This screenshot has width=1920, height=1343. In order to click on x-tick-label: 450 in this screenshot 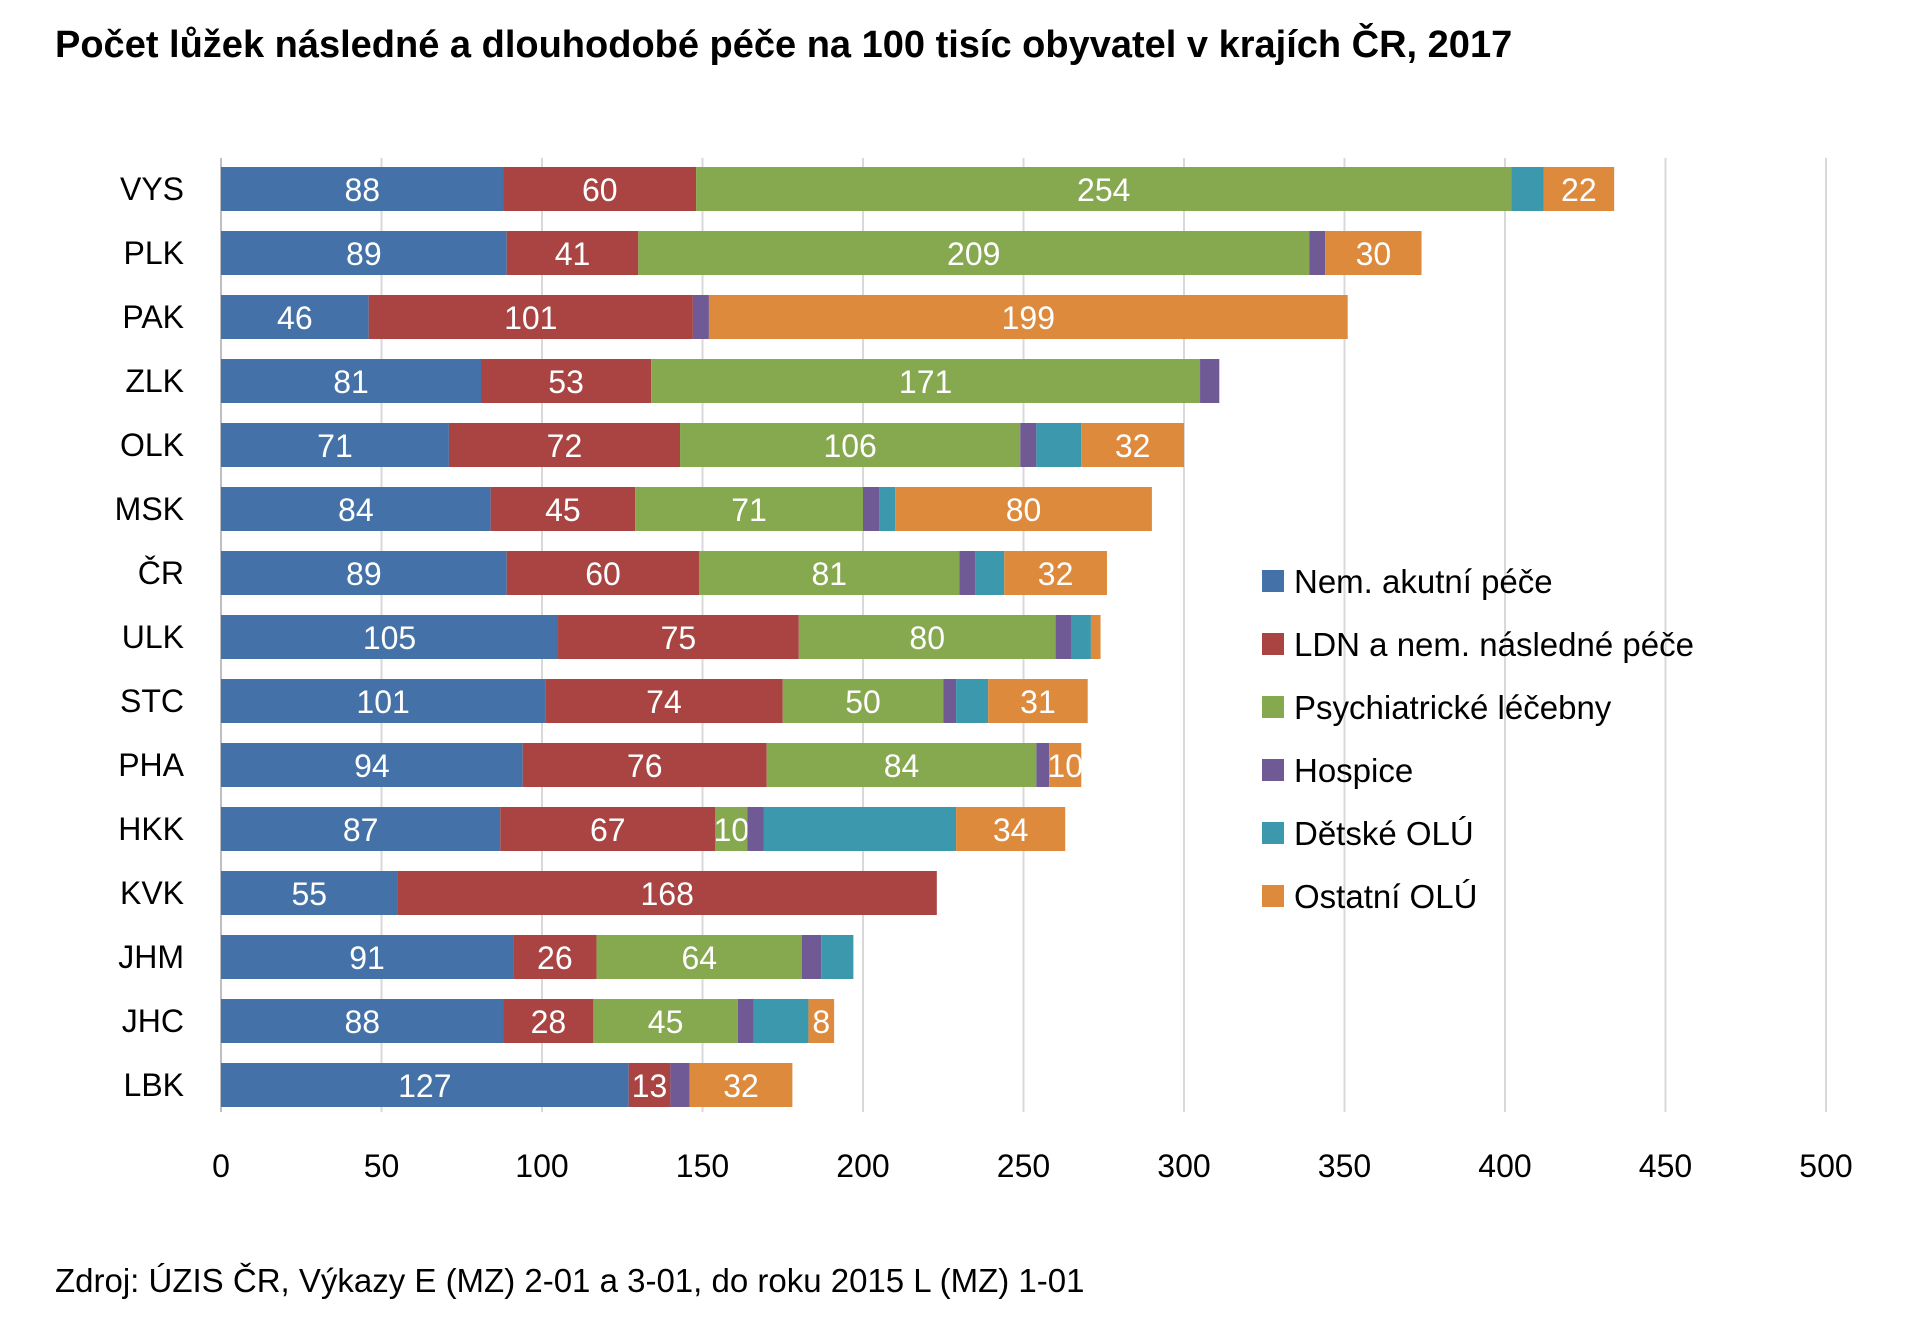, I will do `click(1665, 1166)`.